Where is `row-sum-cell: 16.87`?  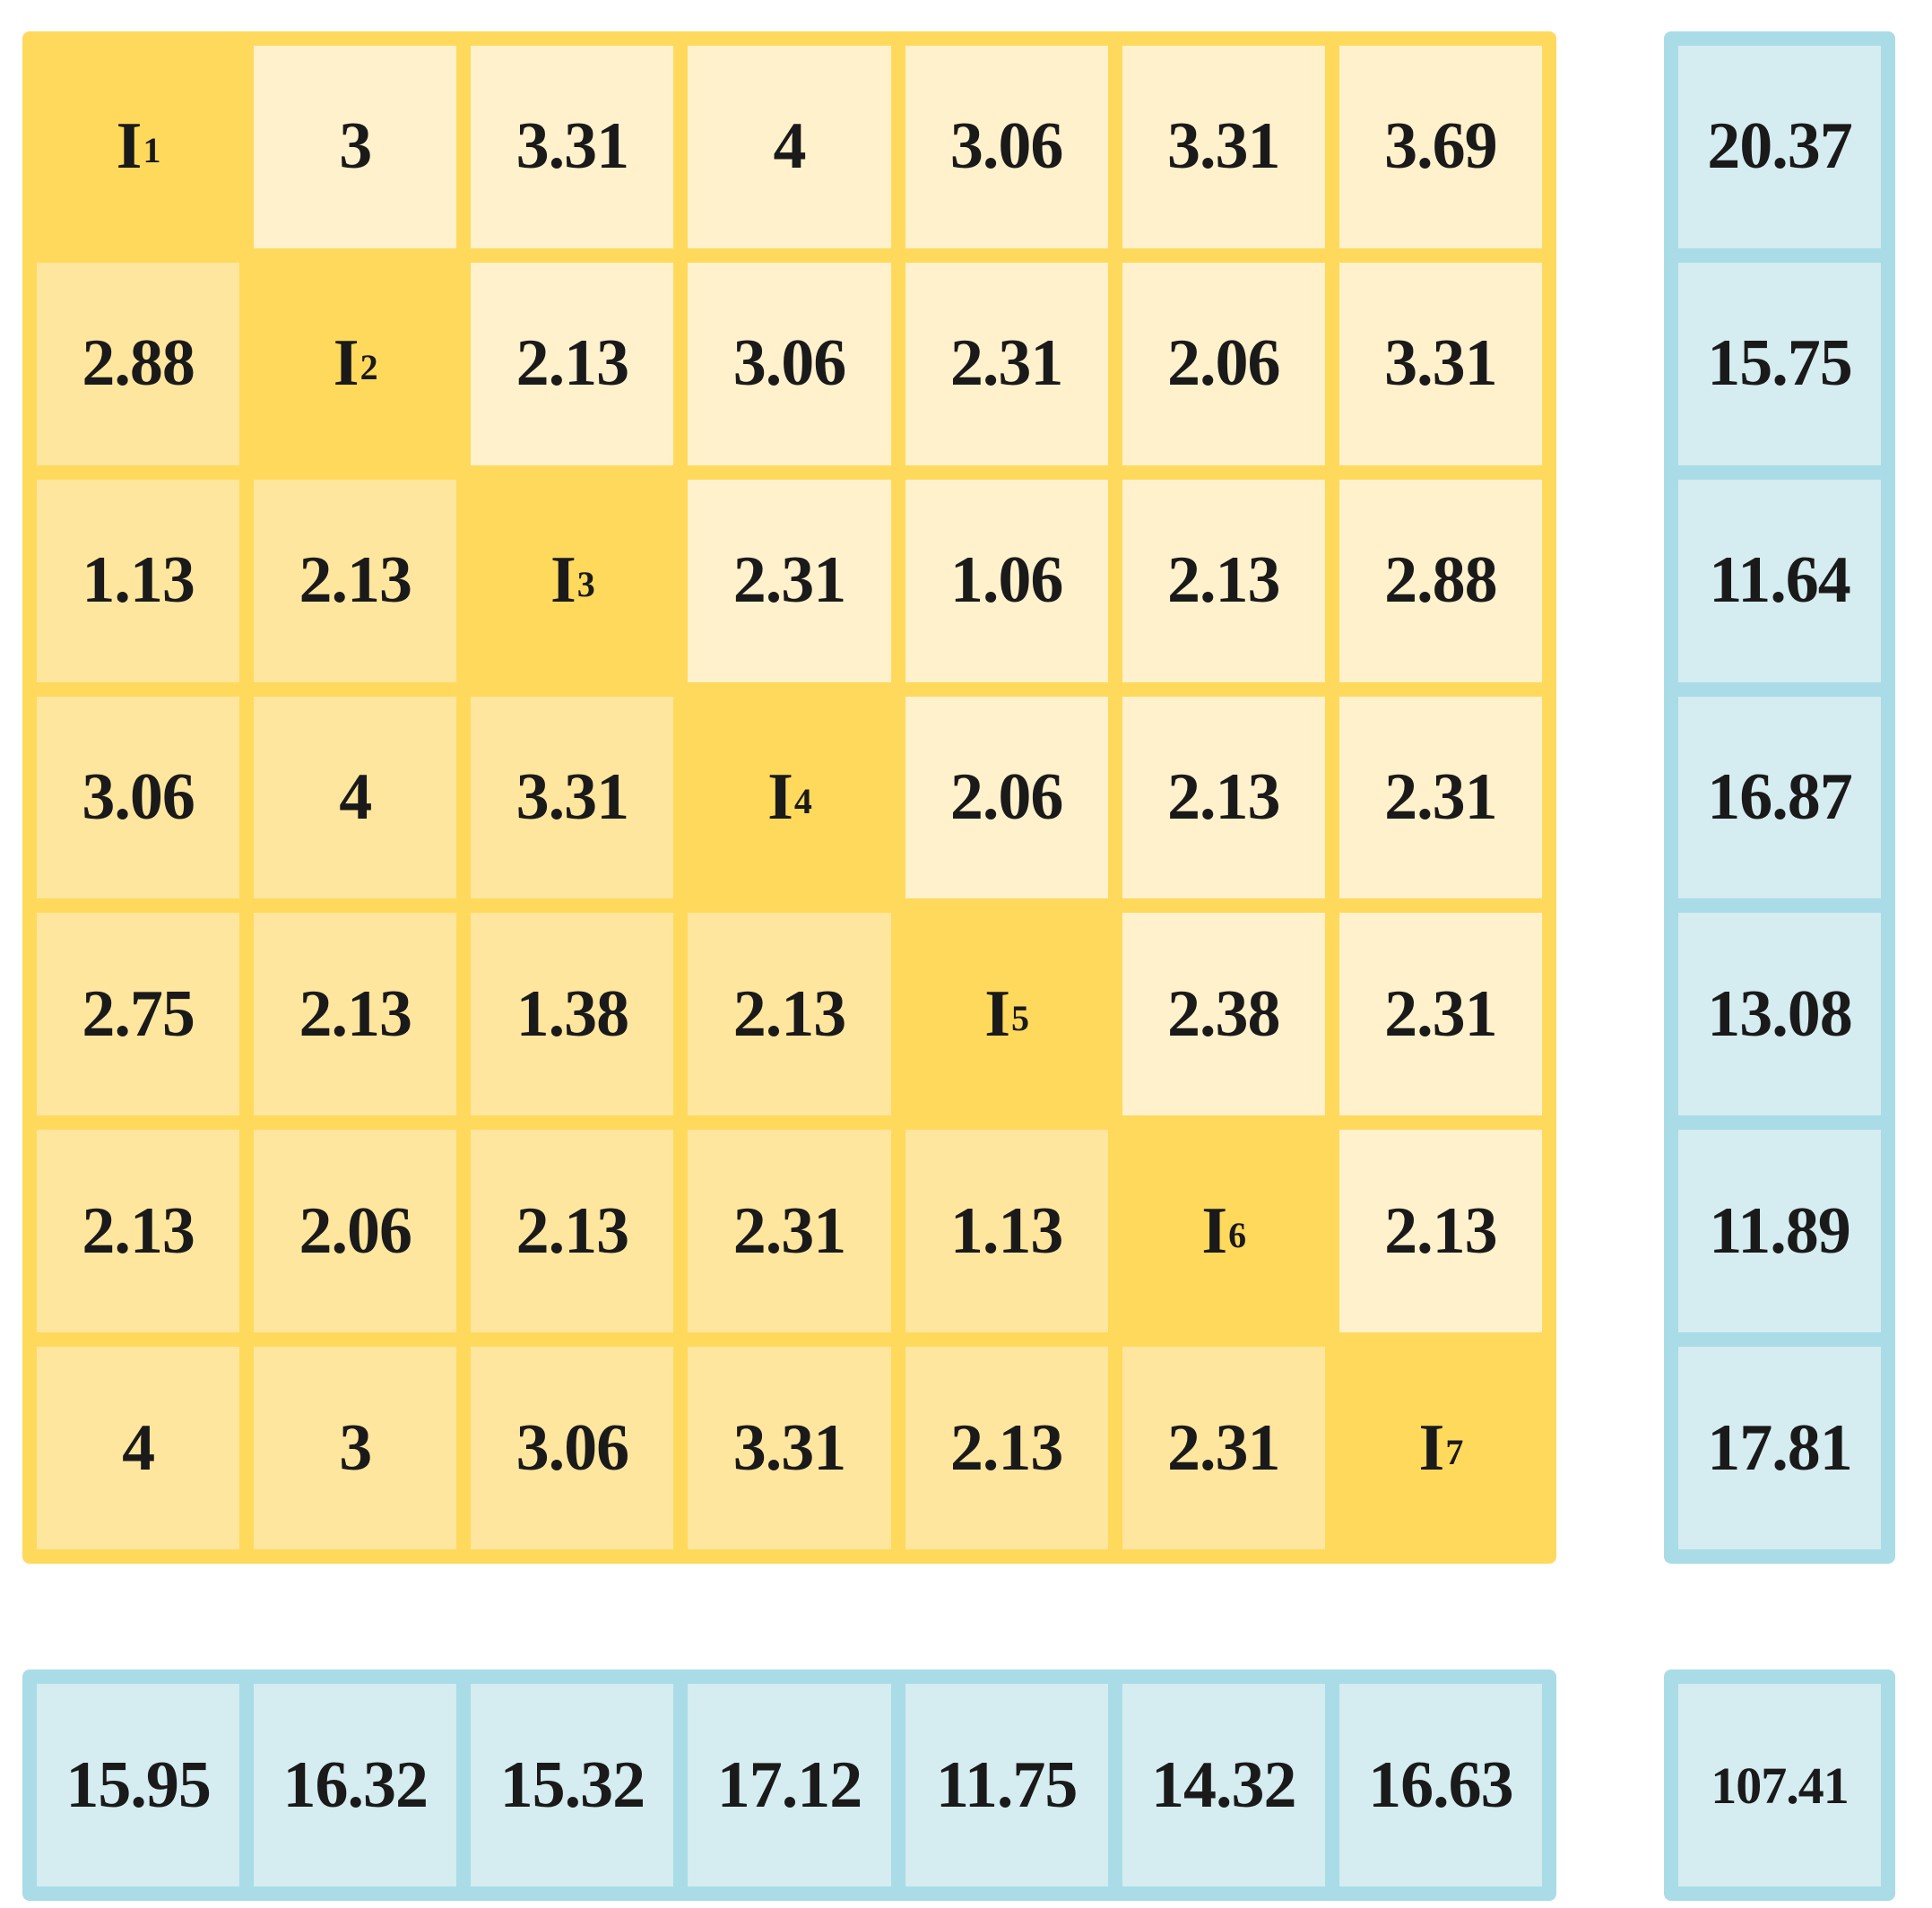
row-sum-cell: 16.87 is located at coordinates (1779, 797).